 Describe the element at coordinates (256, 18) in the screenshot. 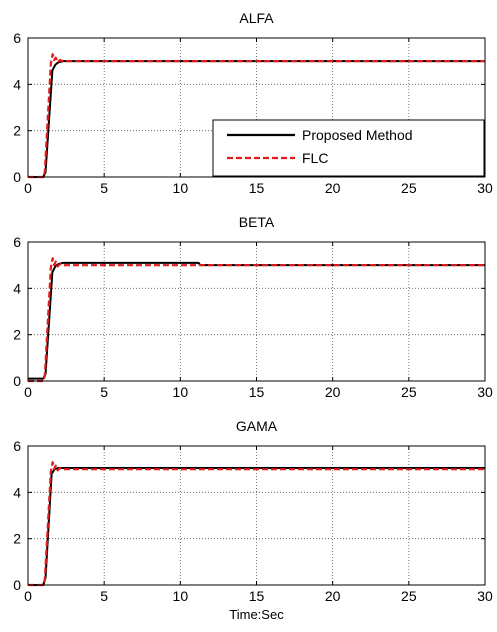

I see `chart-title: ALFA` at that location.